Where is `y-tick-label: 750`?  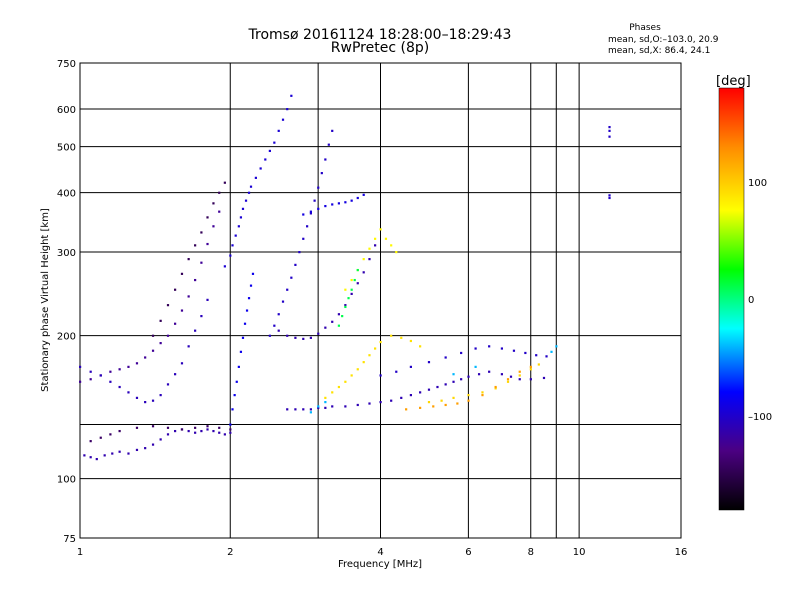
y-tick-label: 750 is located at coordinates (66, 64).